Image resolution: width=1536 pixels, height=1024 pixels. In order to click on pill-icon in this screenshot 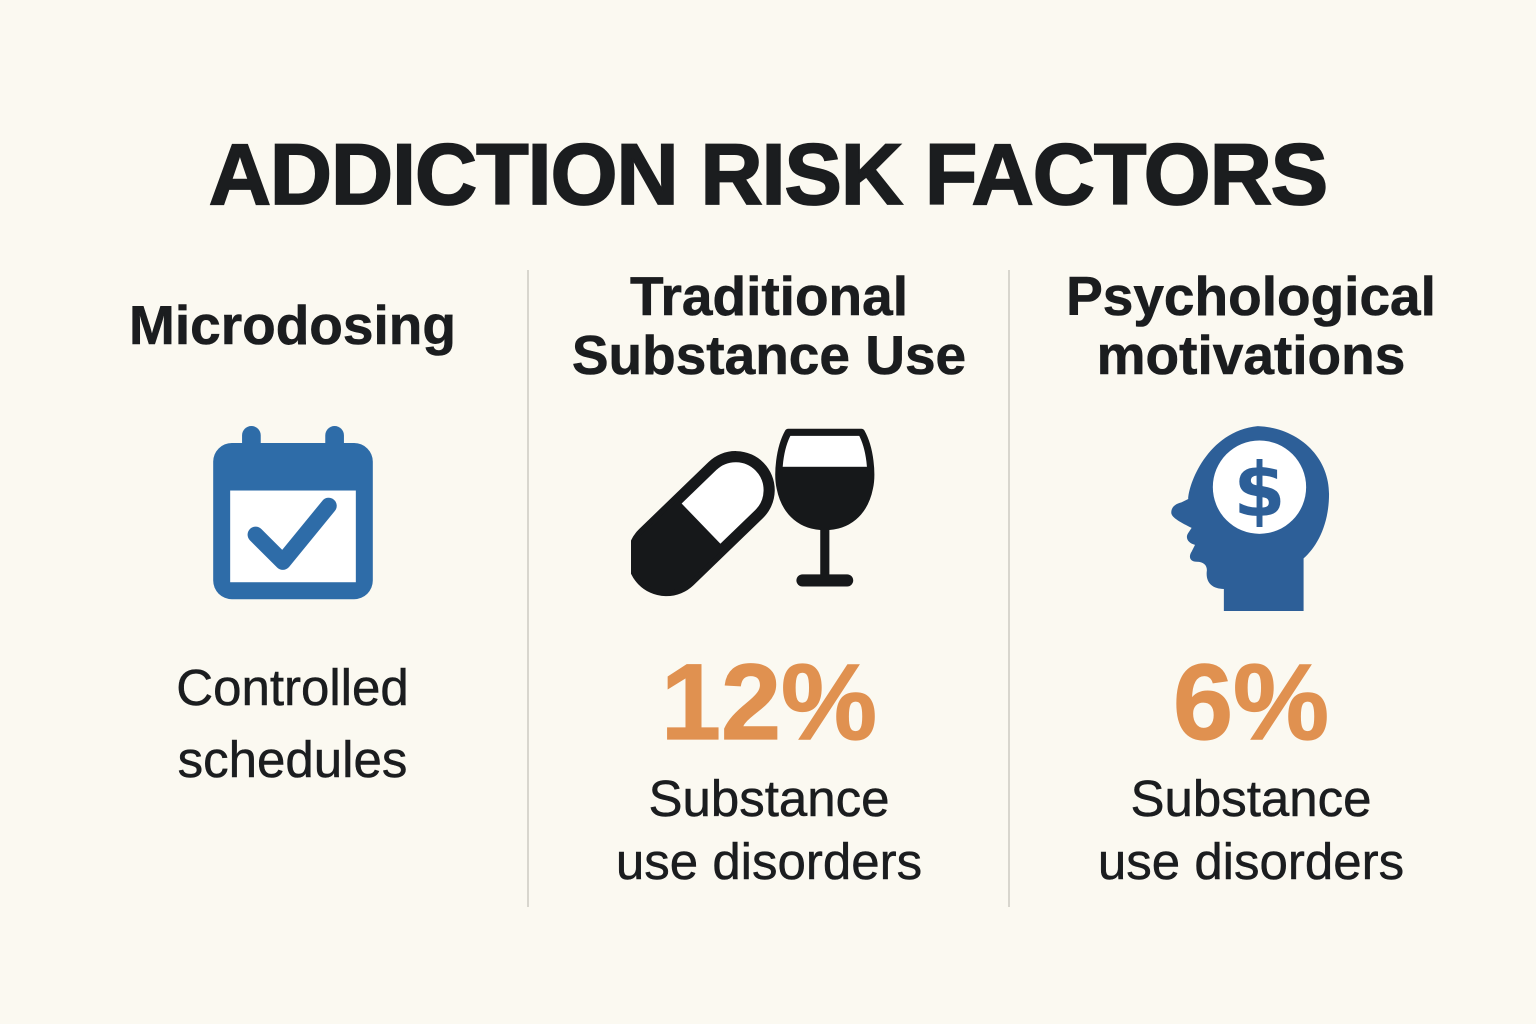, I will do `click(703, 524)`.